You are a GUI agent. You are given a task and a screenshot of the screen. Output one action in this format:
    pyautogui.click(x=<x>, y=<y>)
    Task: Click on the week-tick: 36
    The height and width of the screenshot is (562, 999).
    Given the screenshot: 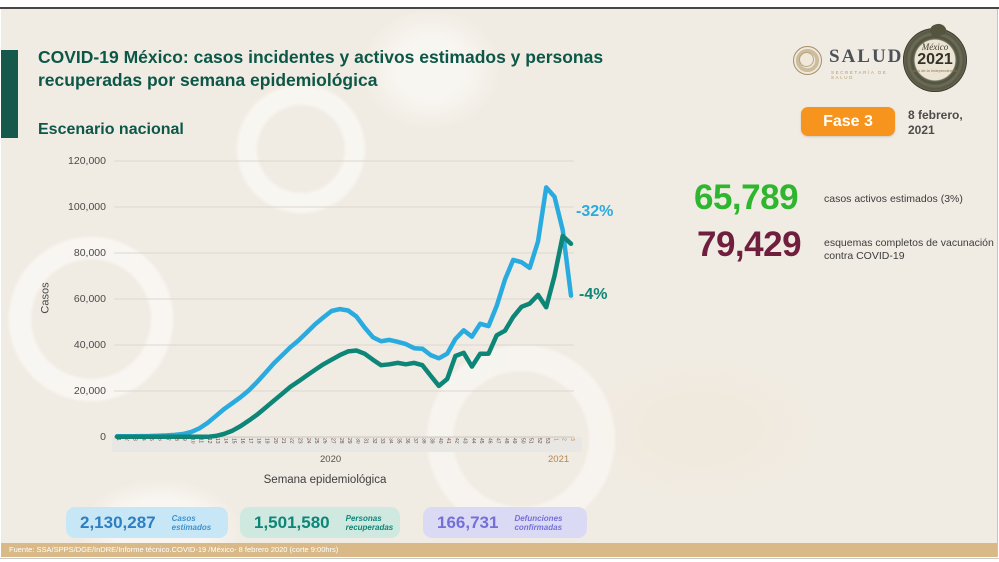 What is the action you would take?
    pyautogui.click(x=406, y=441)
    